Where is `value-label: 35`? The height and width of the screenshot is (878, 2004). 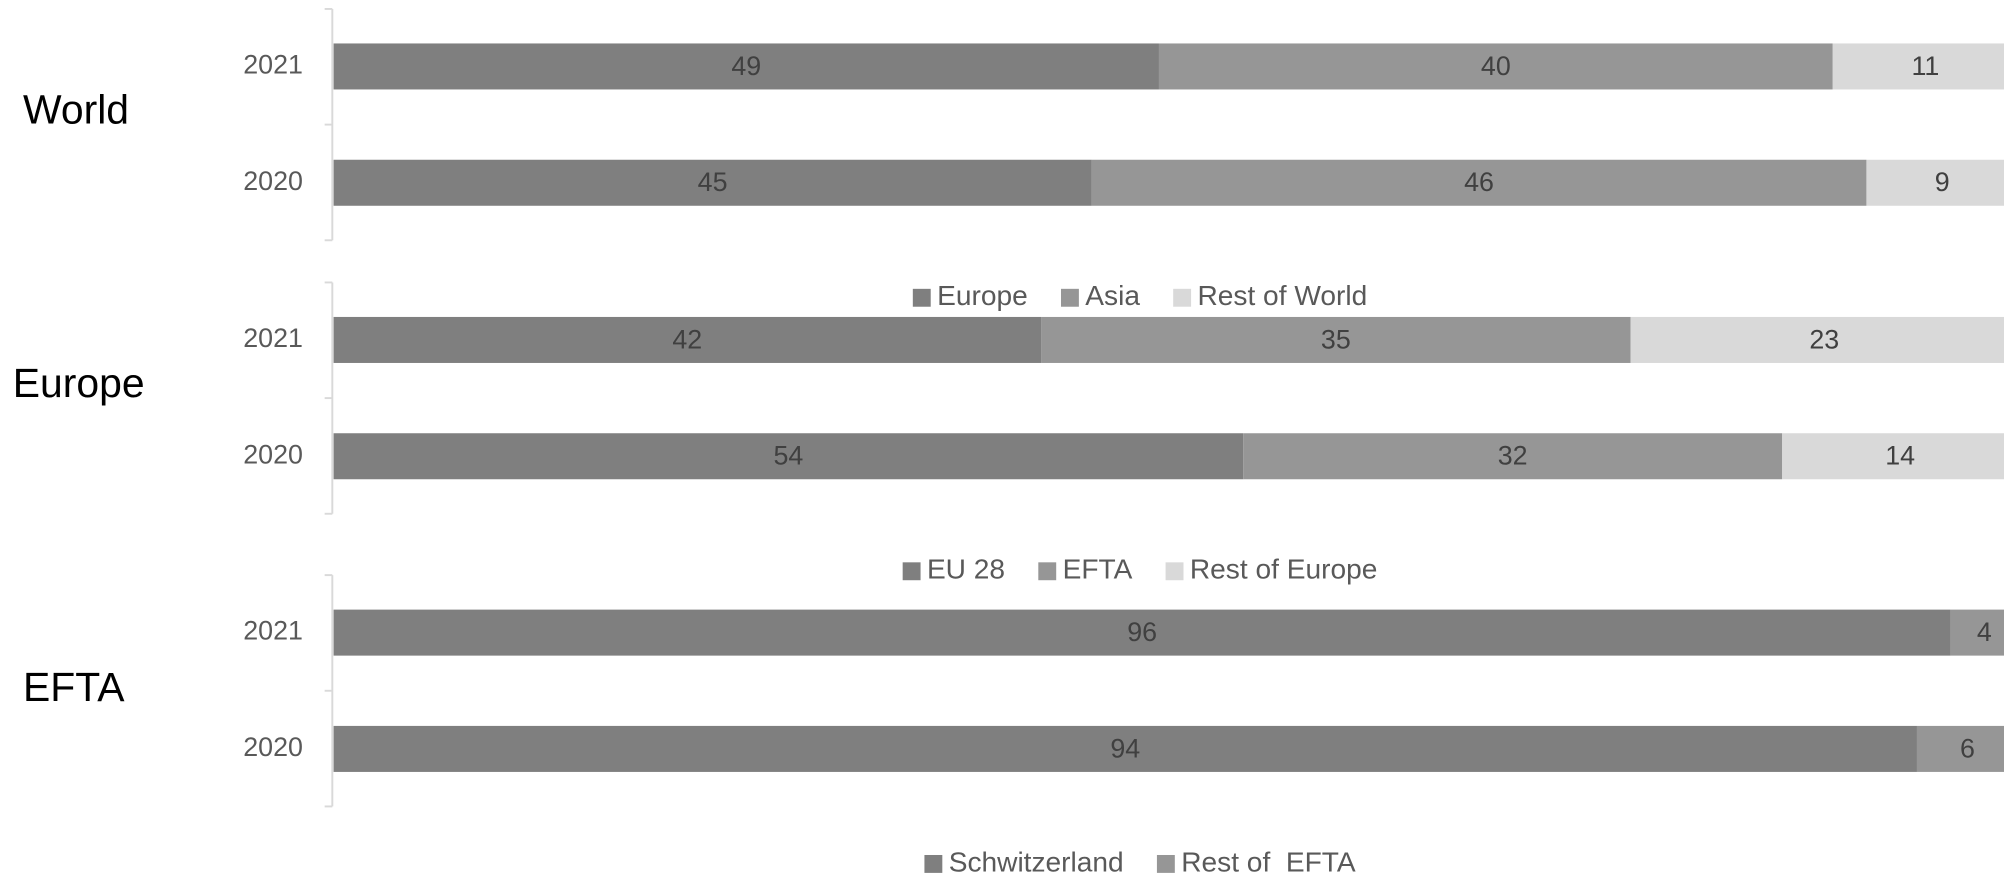
value-label: 35 is located at coordinates (1336, 339).